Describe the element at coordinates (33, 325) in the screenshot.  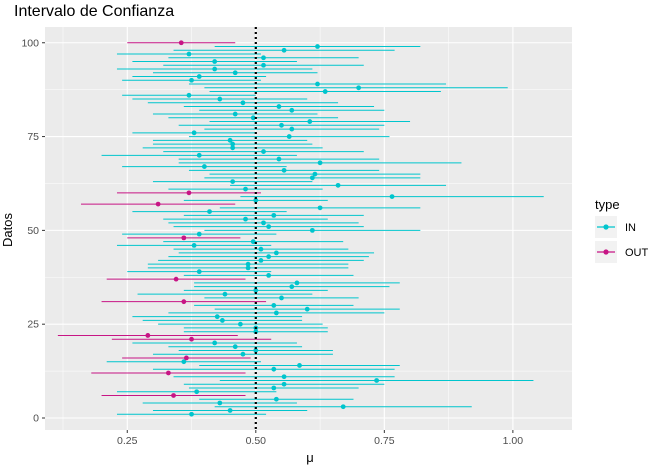
I see `y-tick-label: 25` at that location.